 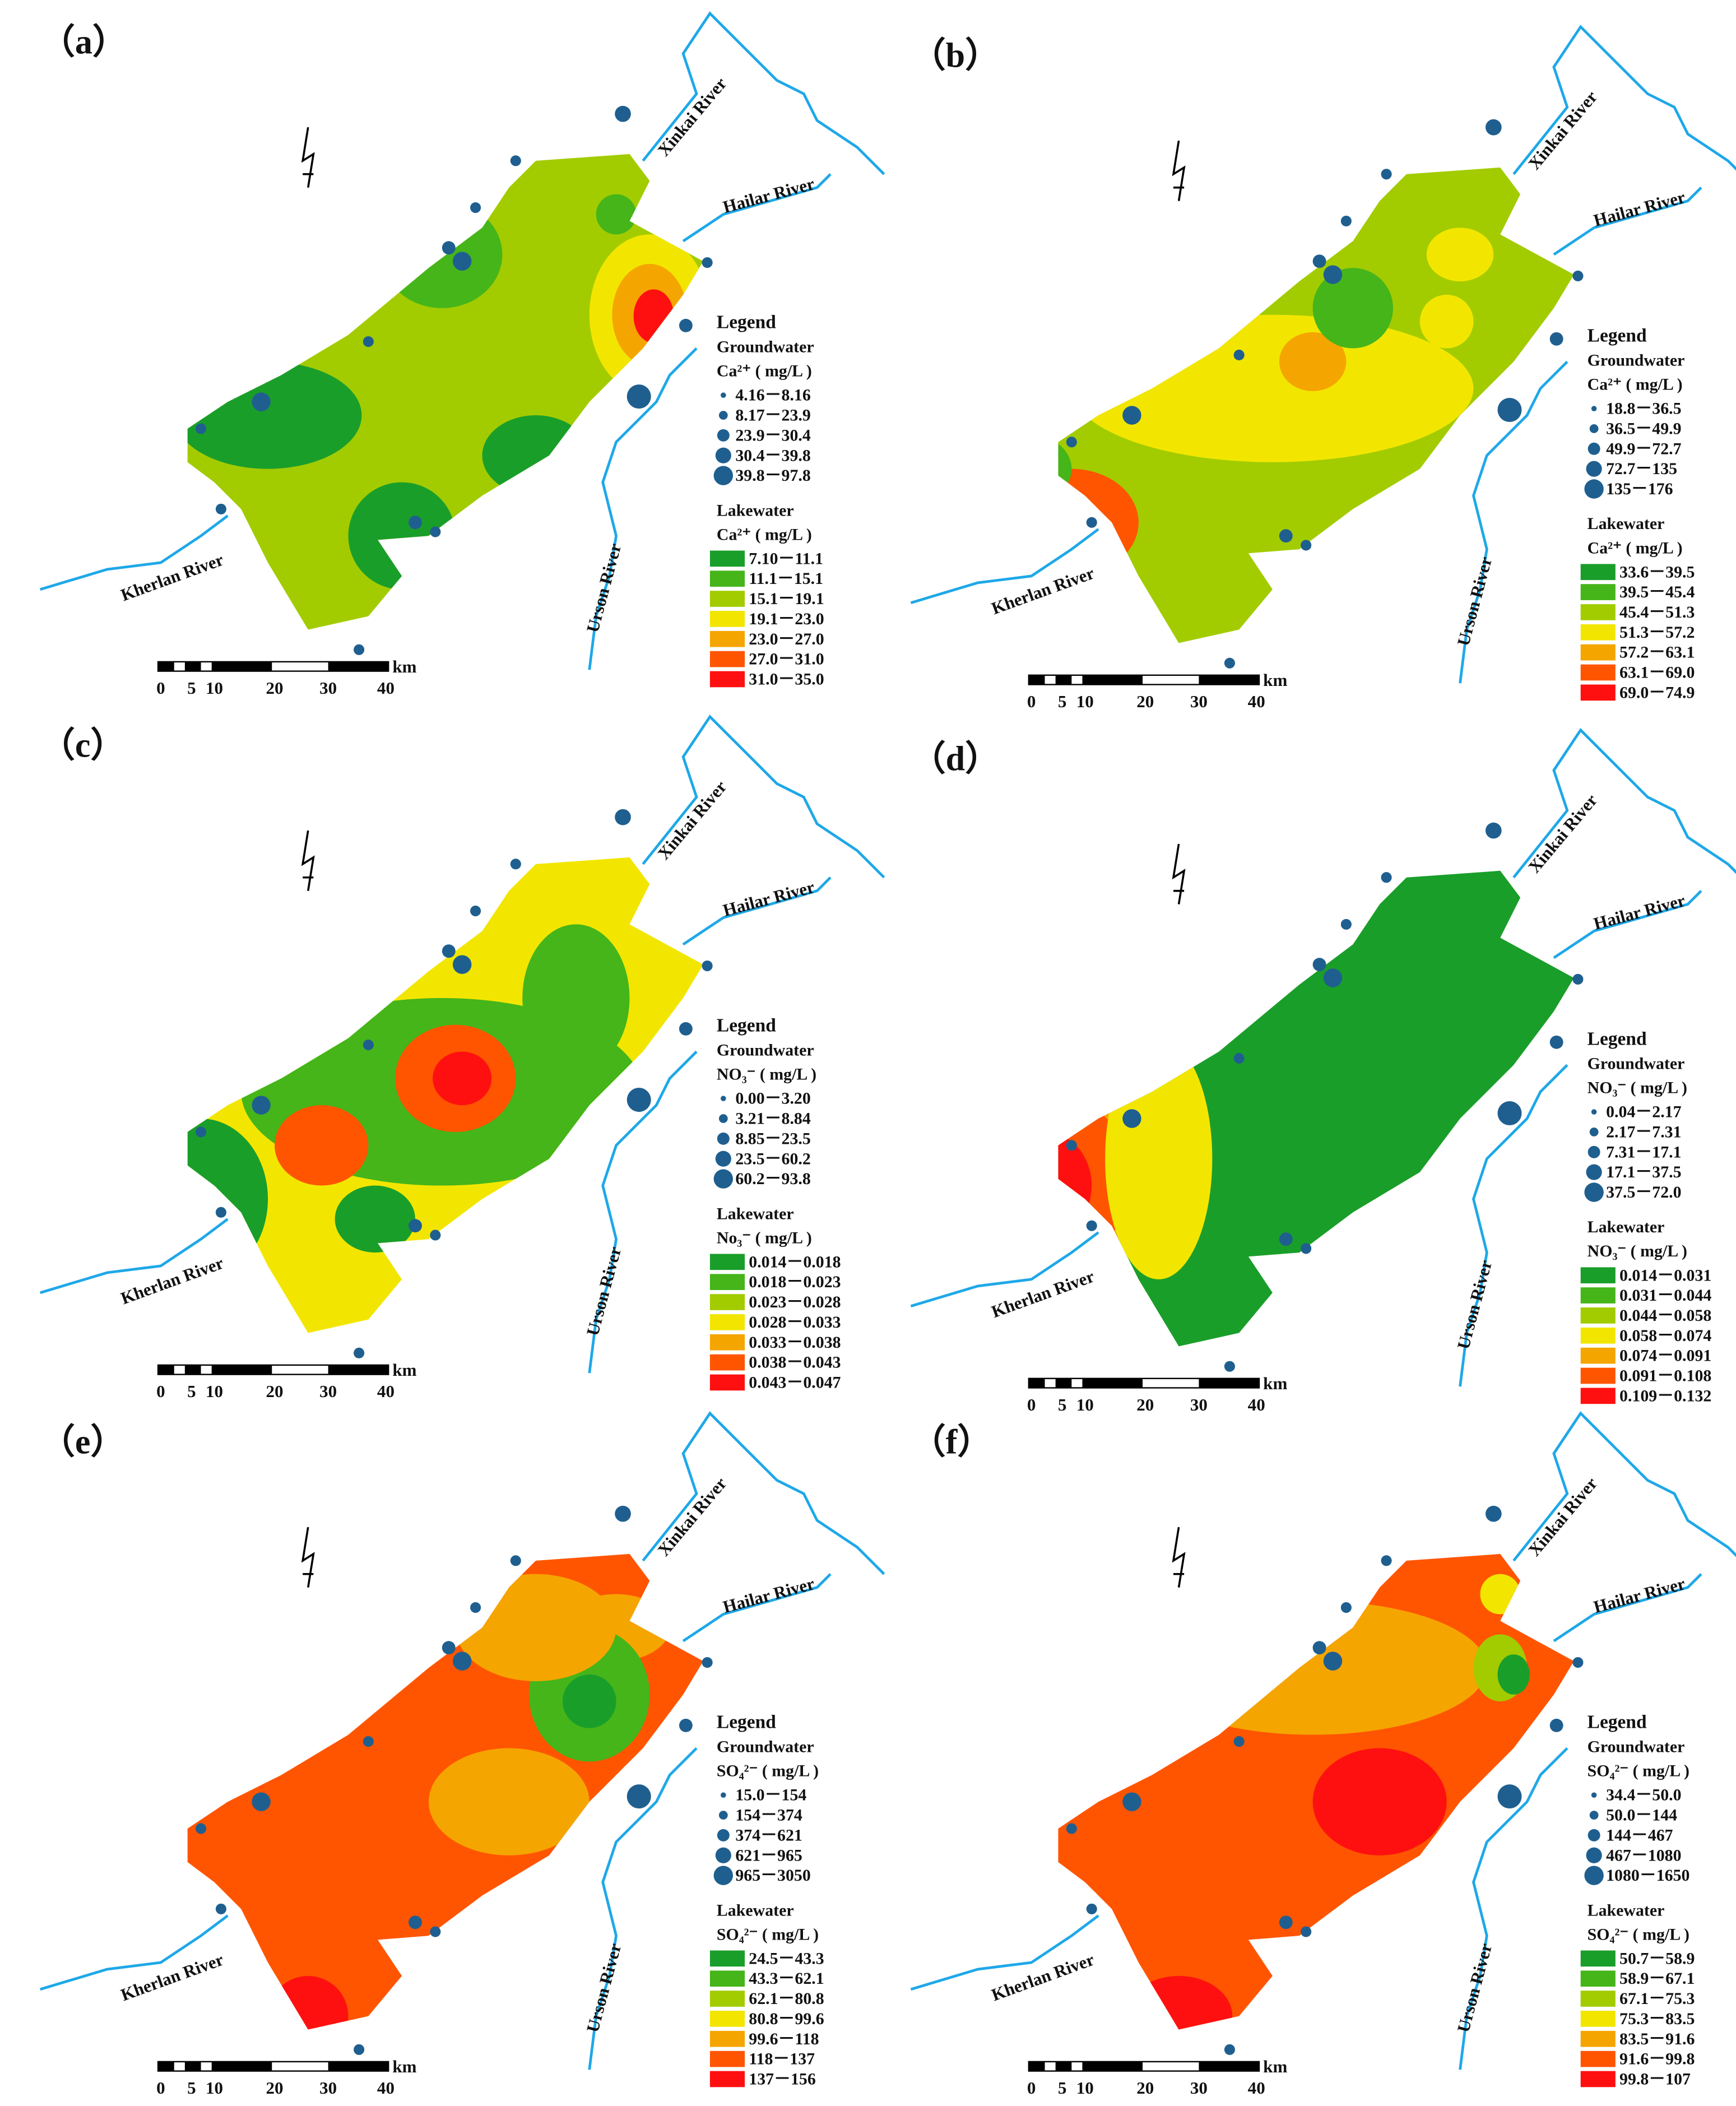 I want to click on legend-class: 374－621, so click(x=768, y=1835).